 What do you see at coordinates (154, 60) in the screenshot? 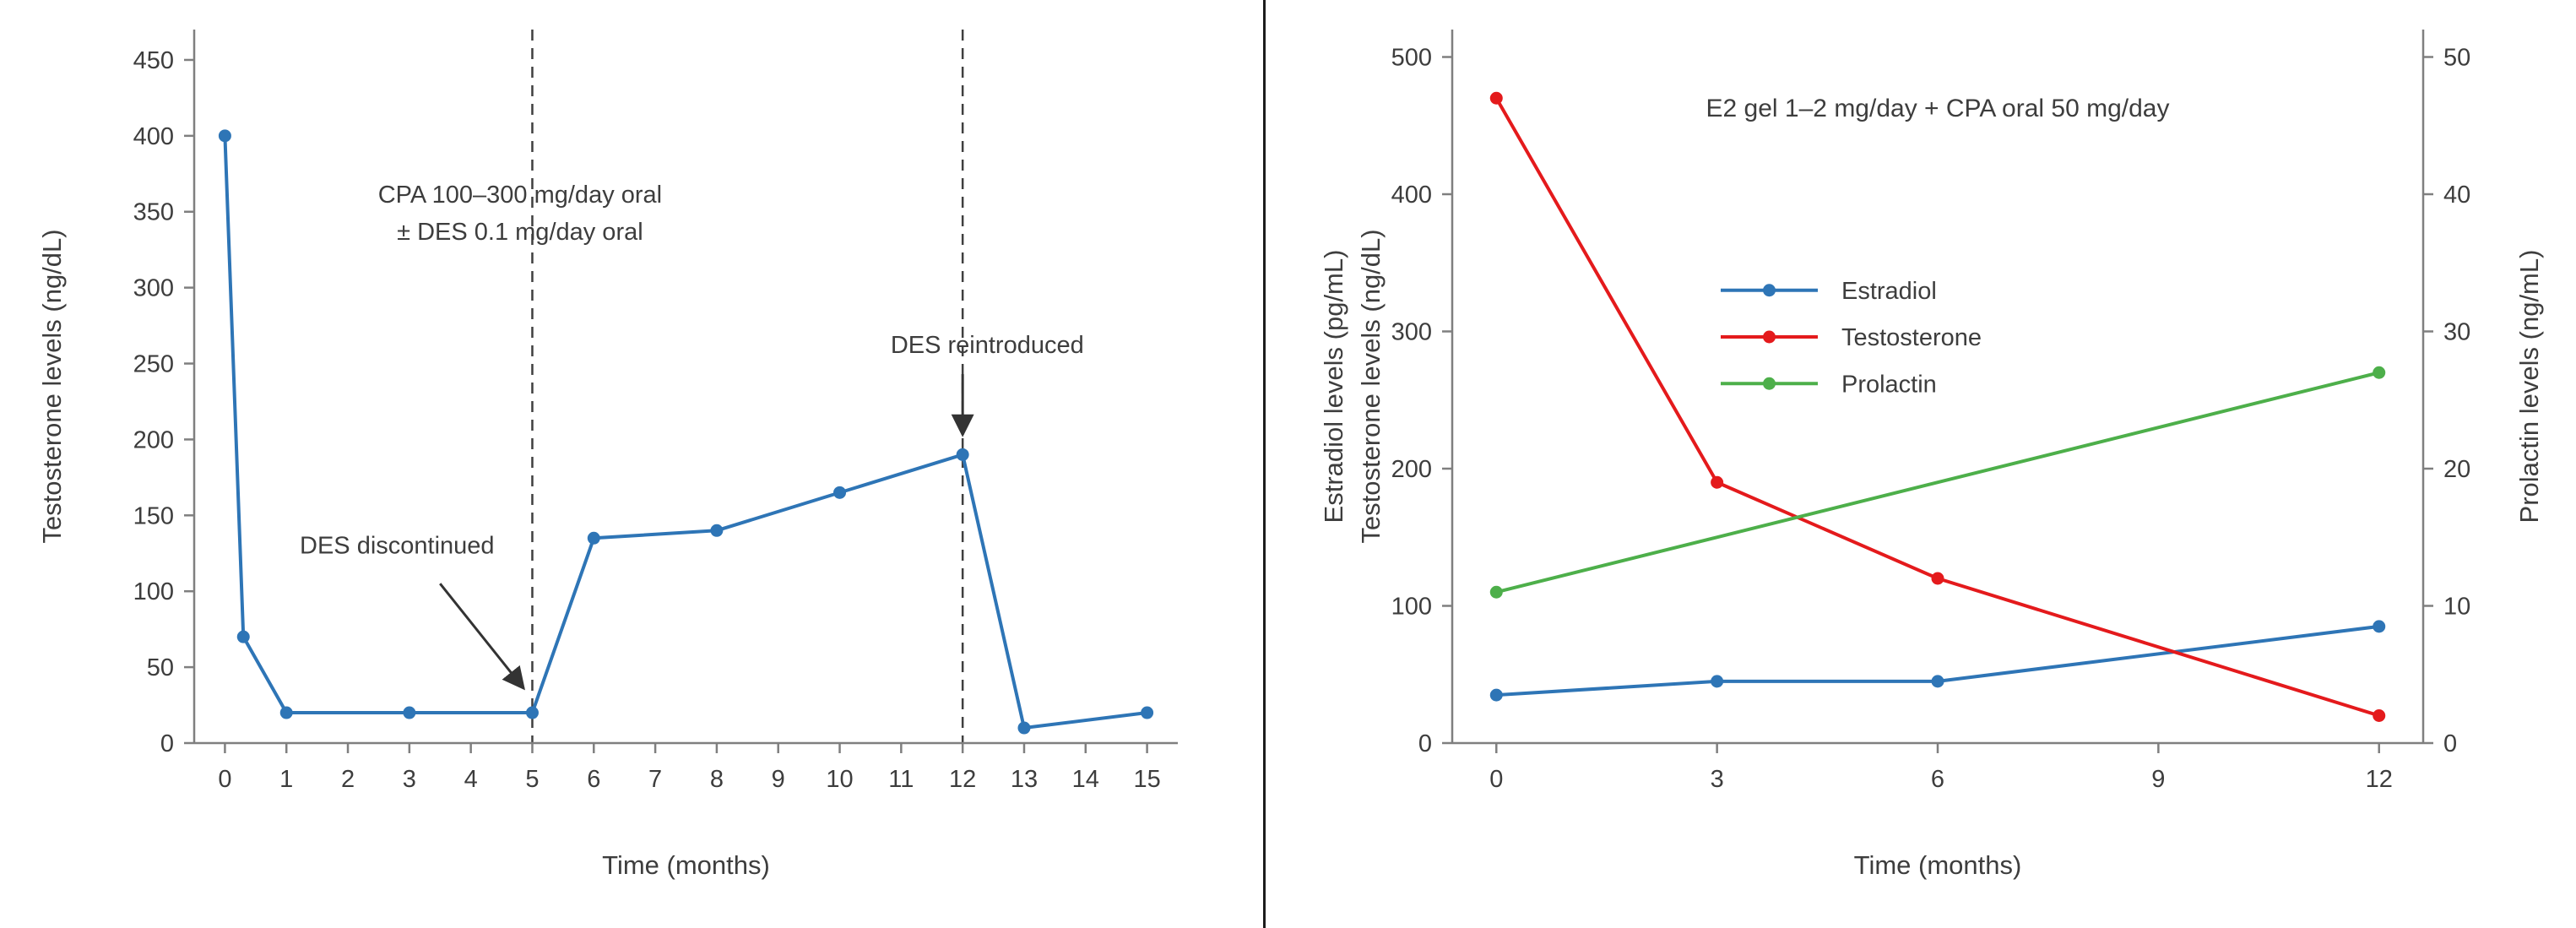
I see `y-tick-label: 450` at bounding box center [154, 60].